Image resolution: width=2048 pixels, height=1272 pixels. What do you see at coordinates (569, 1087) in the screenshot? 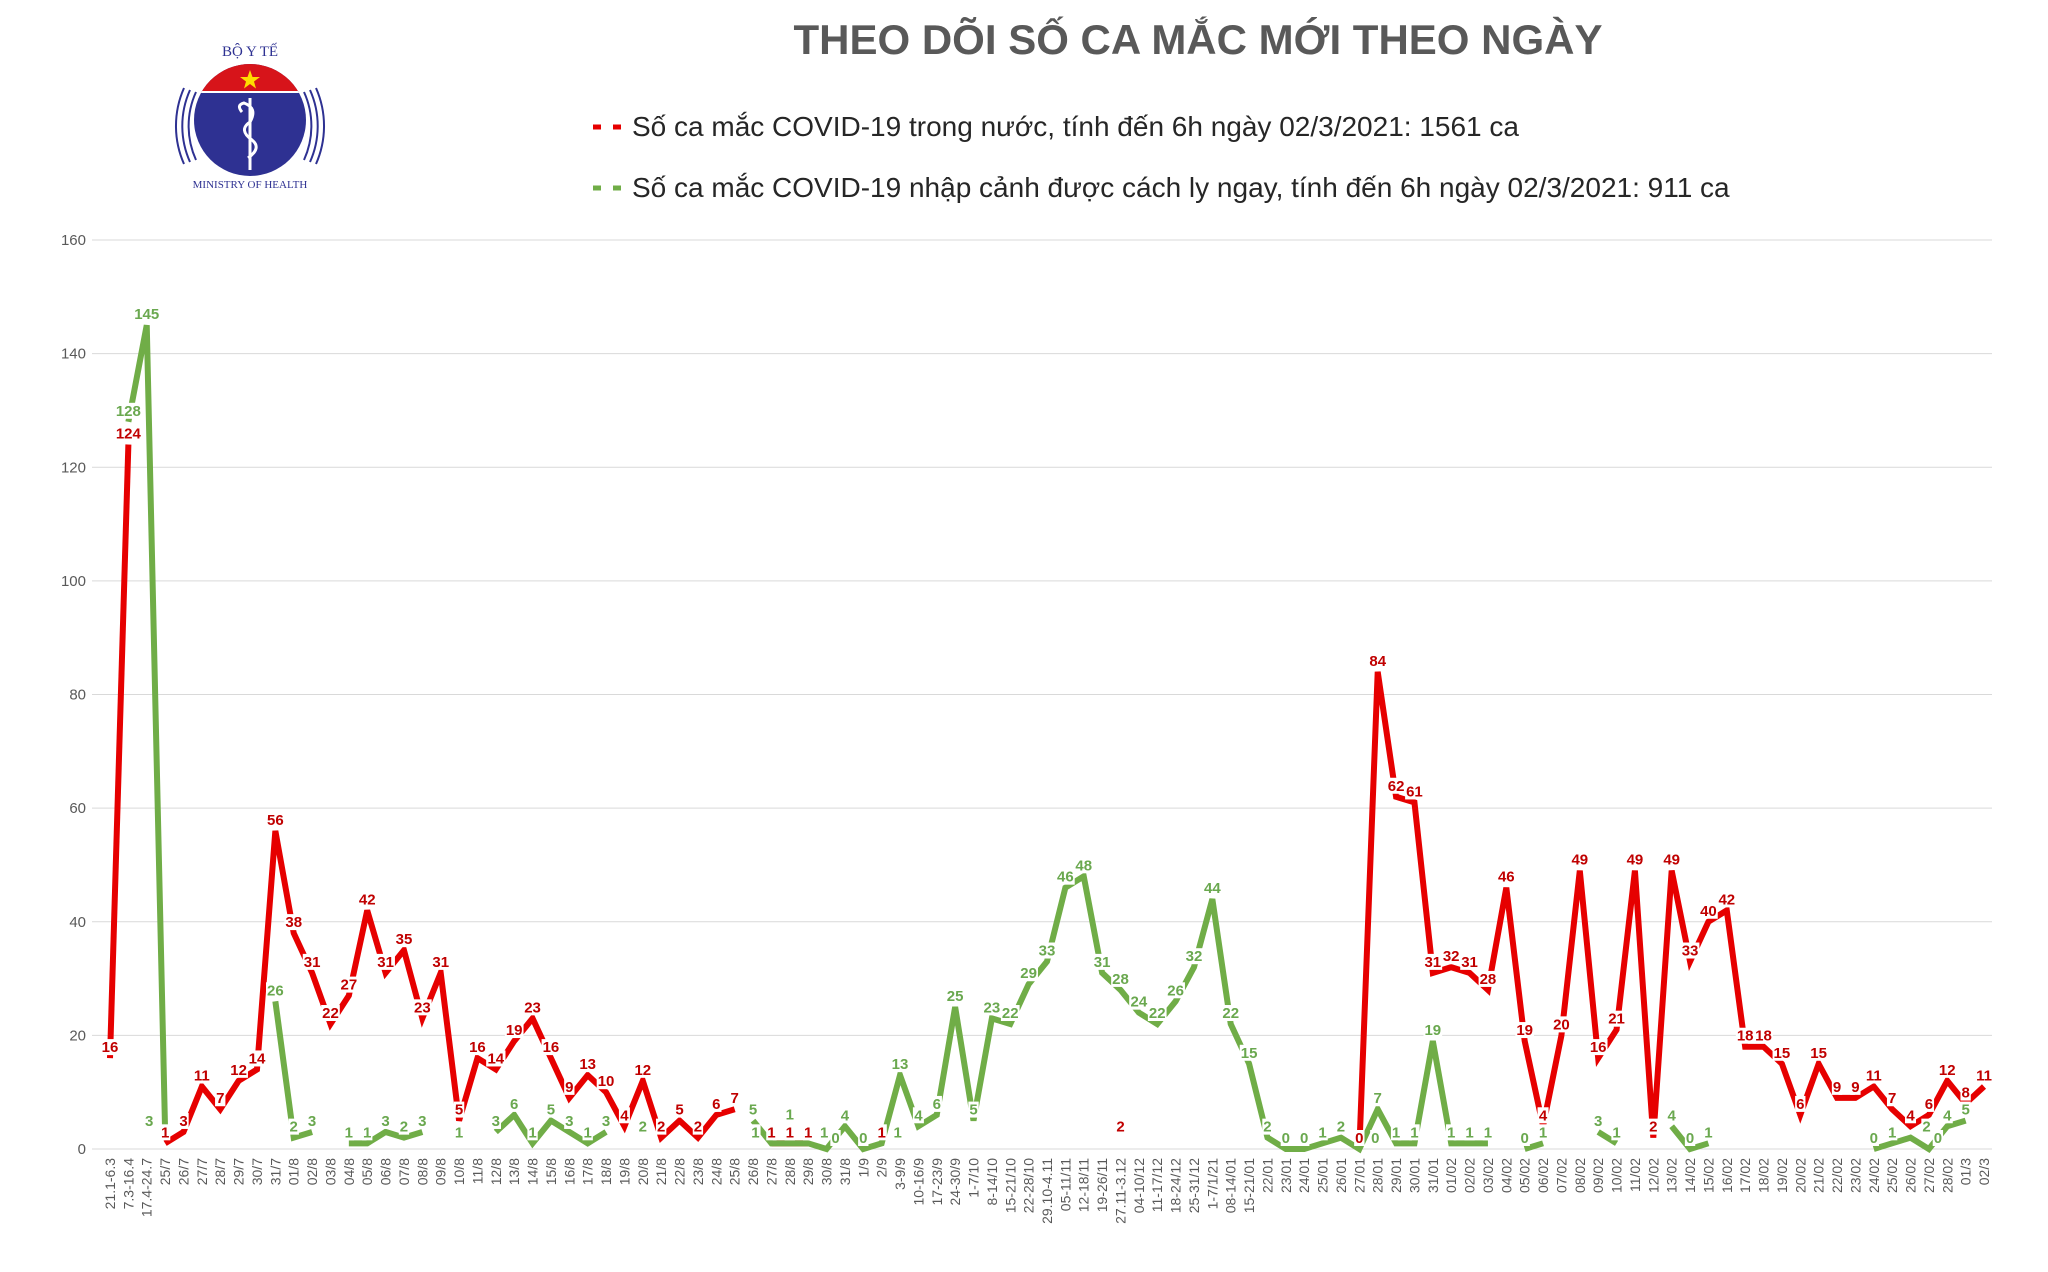
I see `svg-text: 9` at bounding box center [569, 1087].